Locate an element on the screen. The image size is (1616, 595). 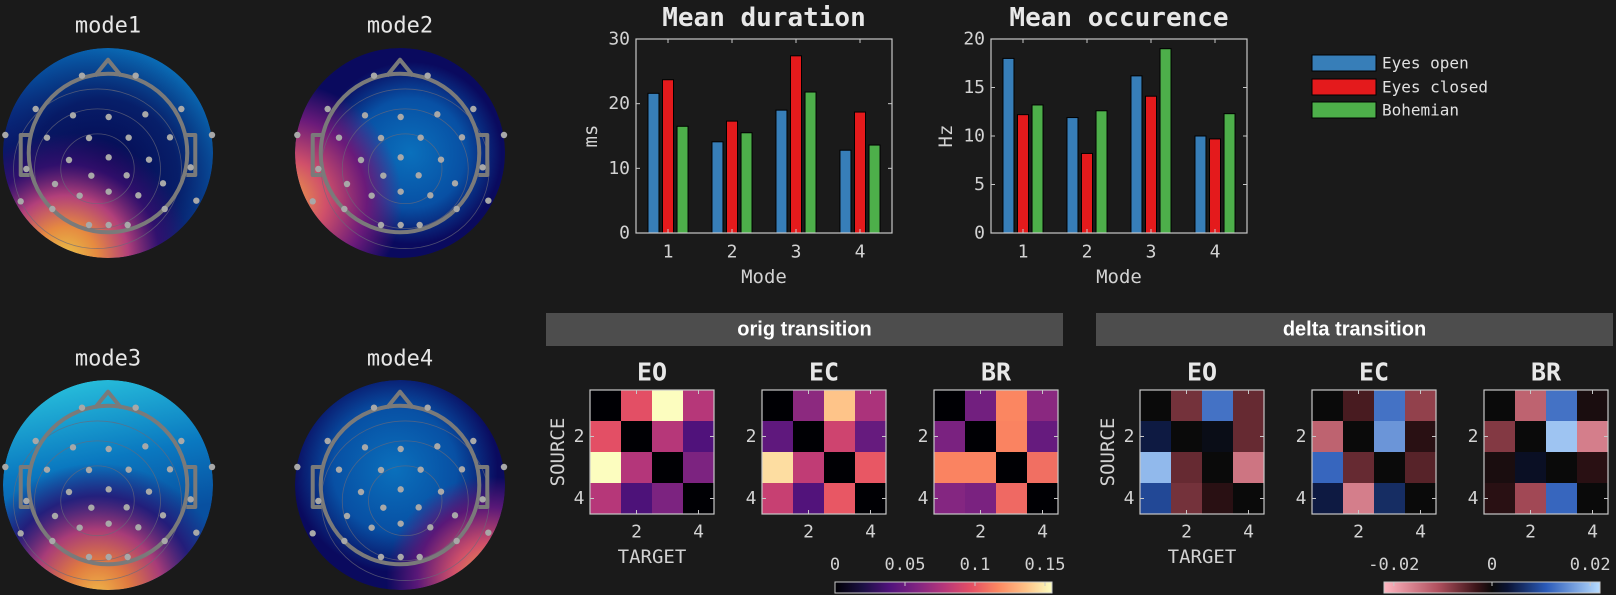
x-tick-label: 3 is located at coordinates (1151, 252).